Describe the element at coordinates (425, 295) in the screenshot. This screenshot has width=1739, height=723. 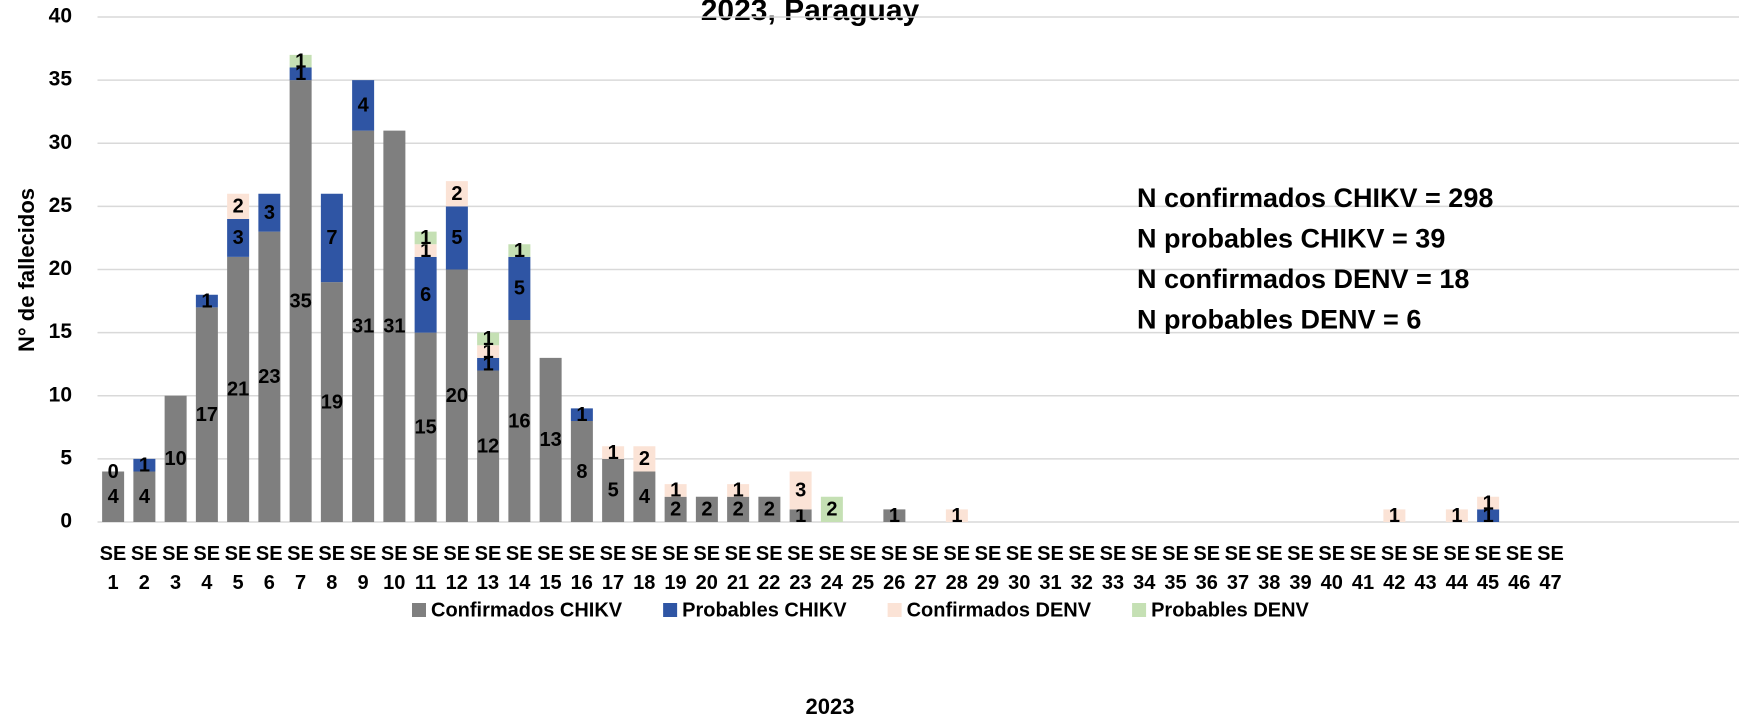
I see `data-label: 6` at that location.